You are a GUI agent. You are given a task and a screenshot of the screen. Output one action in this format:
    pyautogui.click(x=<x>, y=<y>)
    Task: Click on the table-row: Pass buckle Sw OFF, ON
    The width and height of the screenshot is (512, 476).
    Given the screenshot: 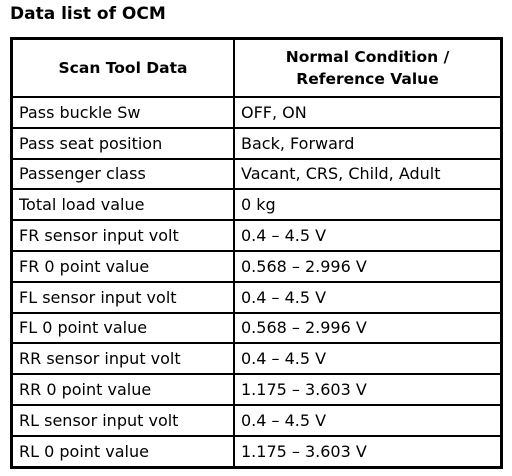 What is the action you would take?
    pyautogui.click(x=256, y=112)
    